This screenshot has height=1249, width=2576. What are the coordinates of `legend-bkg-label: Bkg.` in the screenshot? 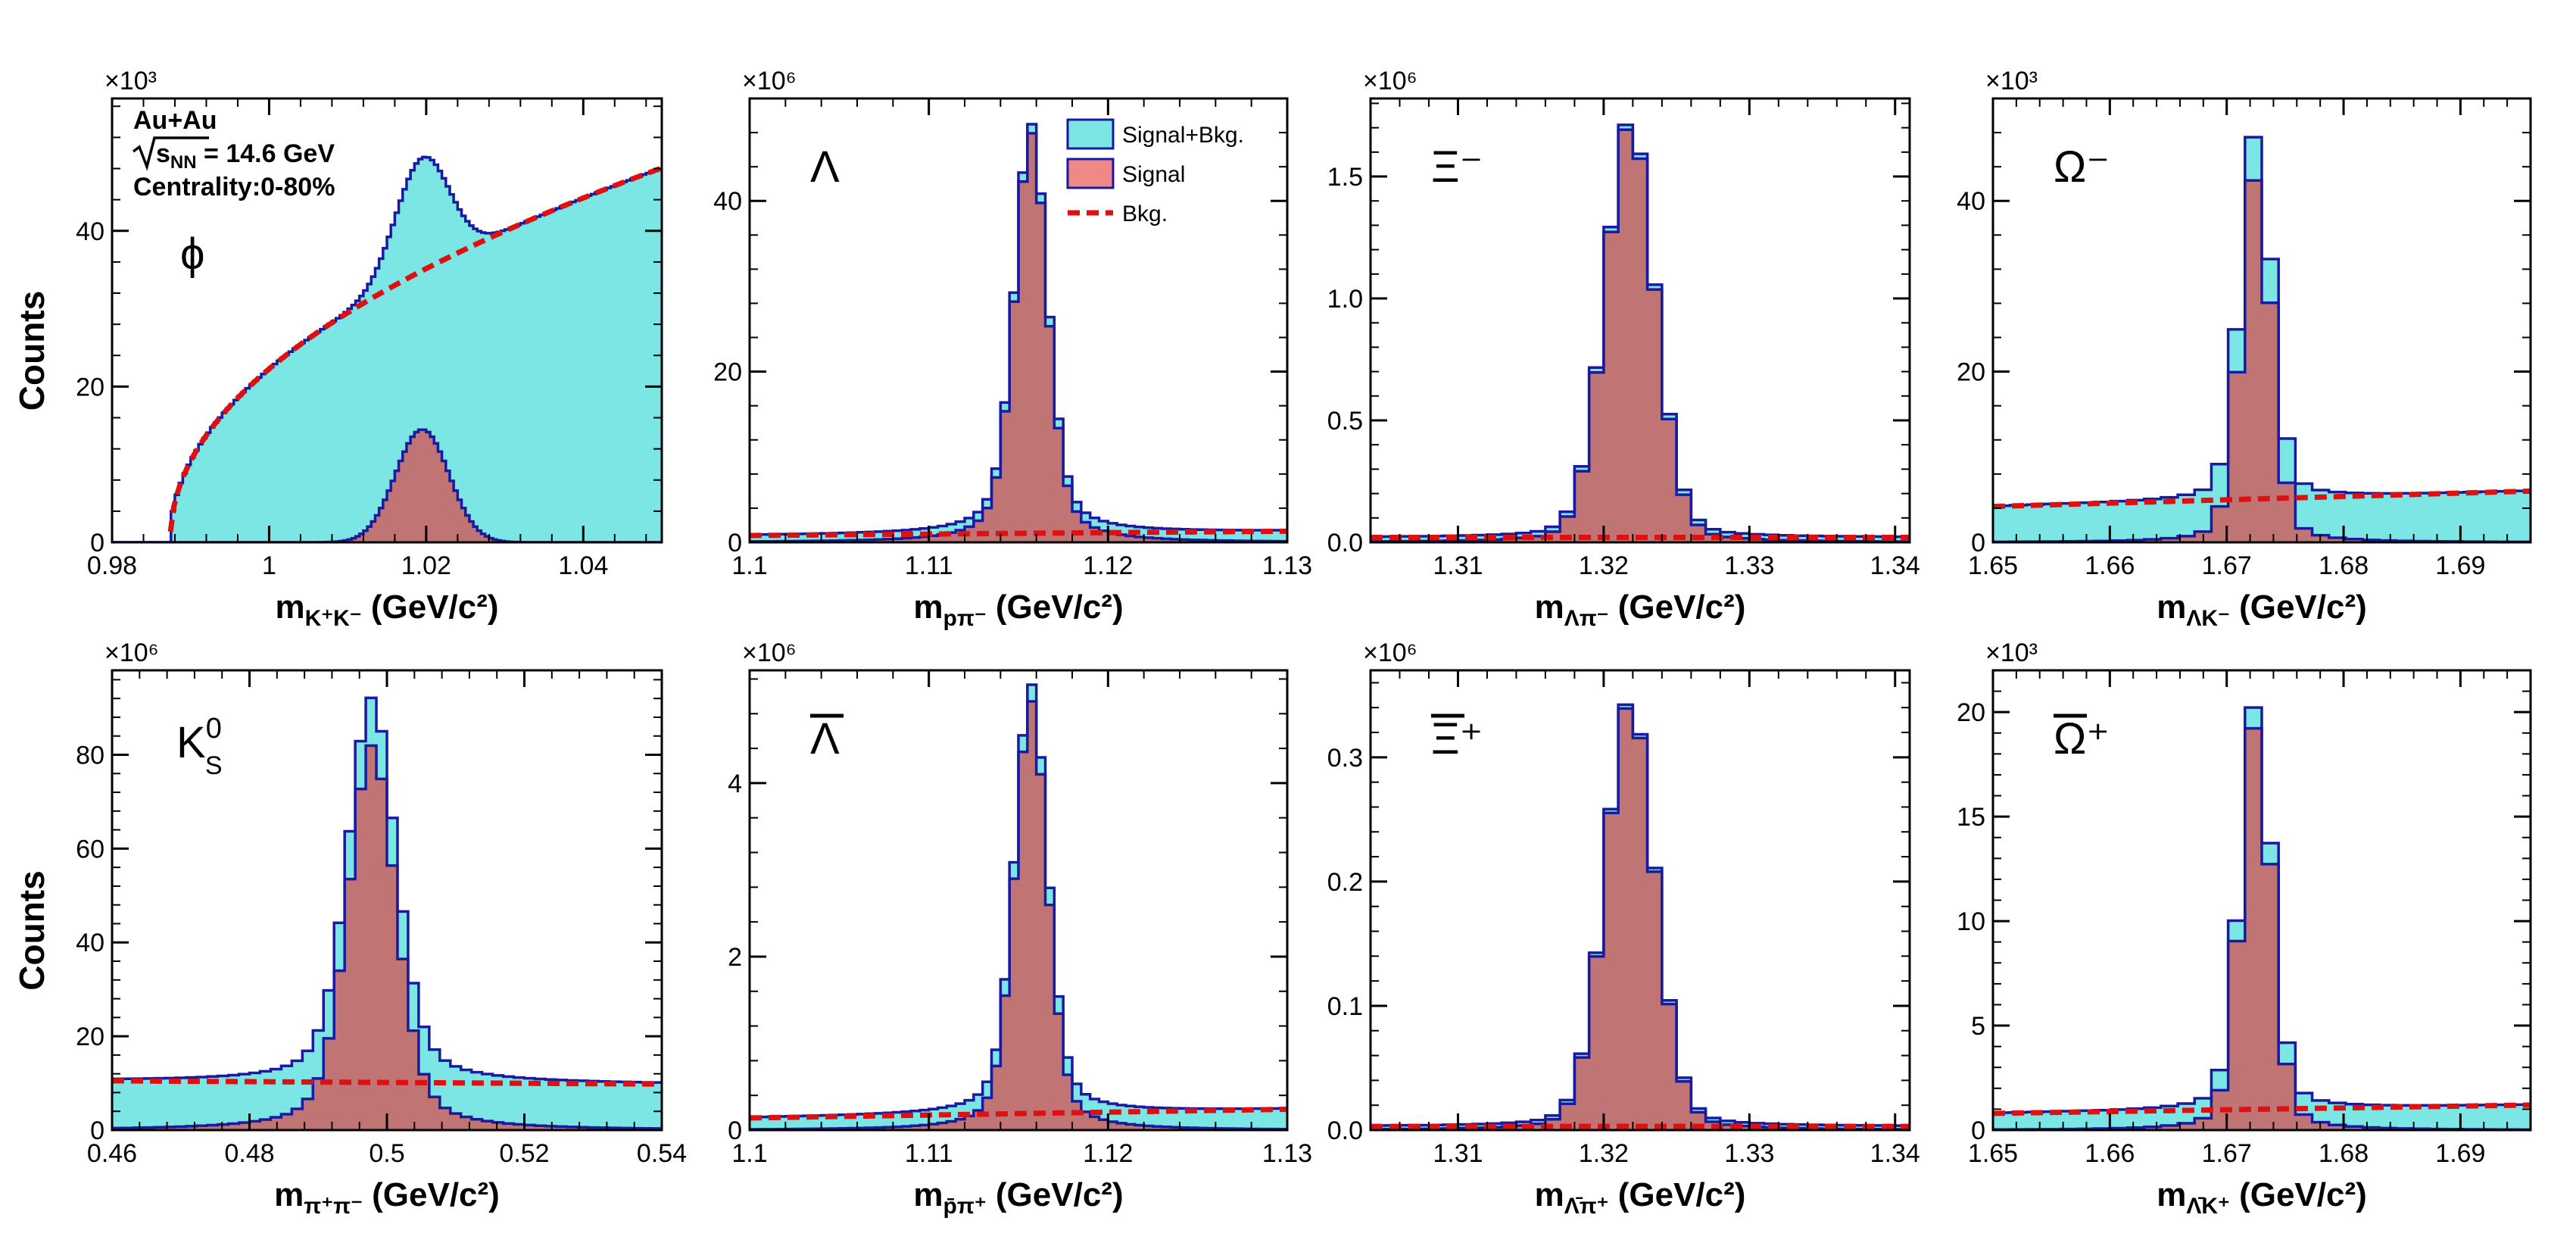 It's located at (1145, 213).